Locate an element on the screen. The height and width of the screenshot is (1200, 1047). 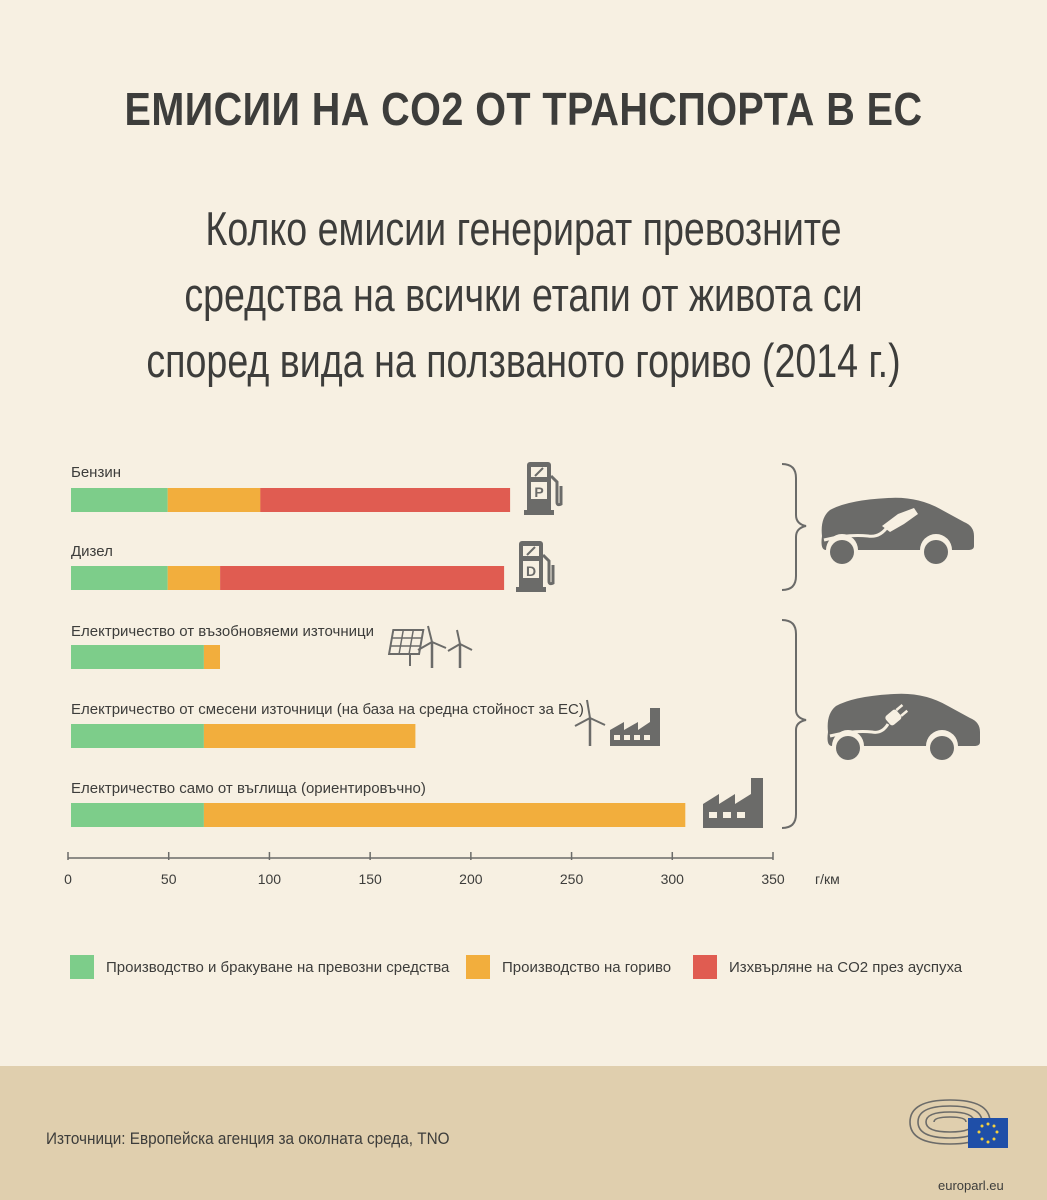
x-axis-unit-label: г/км is located at coordinates (827, 879).